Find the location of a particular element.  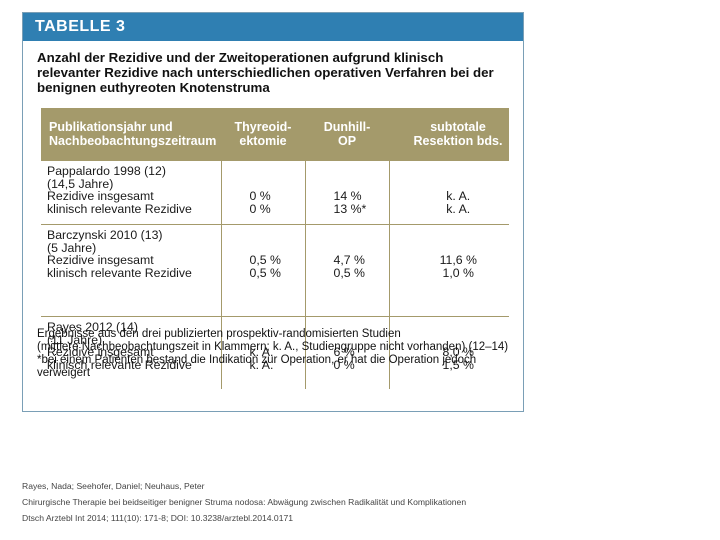

study-followup: (14,5 Jahre) is located at coordinates (80, 183).